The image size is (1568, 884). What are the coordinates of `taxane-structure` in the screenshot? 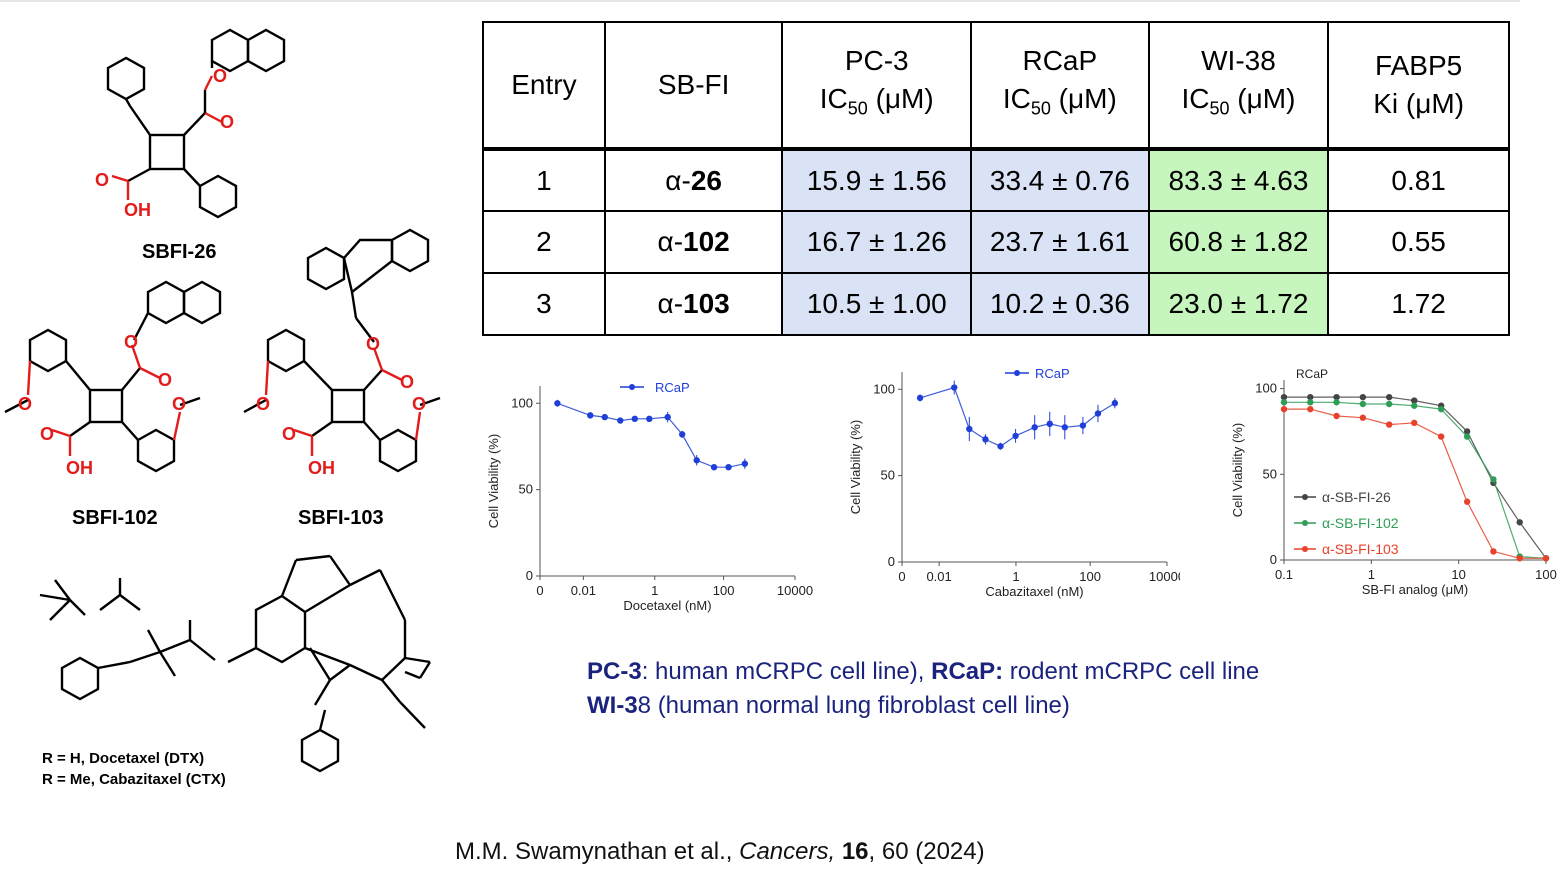 It's located at (235, 663).